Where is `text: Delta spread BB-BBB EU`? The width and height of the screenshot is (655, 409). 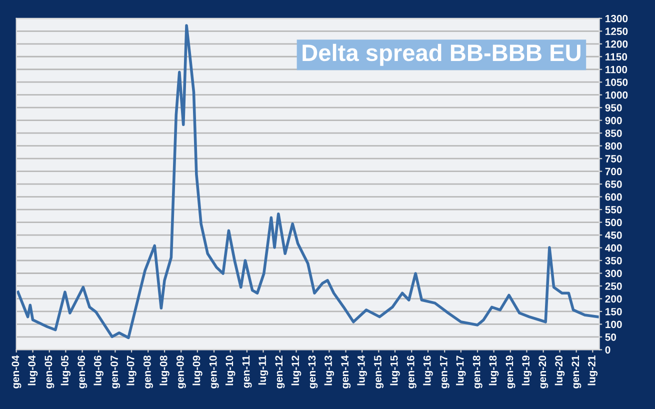 text: Delta spread BB-BBB EU is located at coordinates (441, 55).